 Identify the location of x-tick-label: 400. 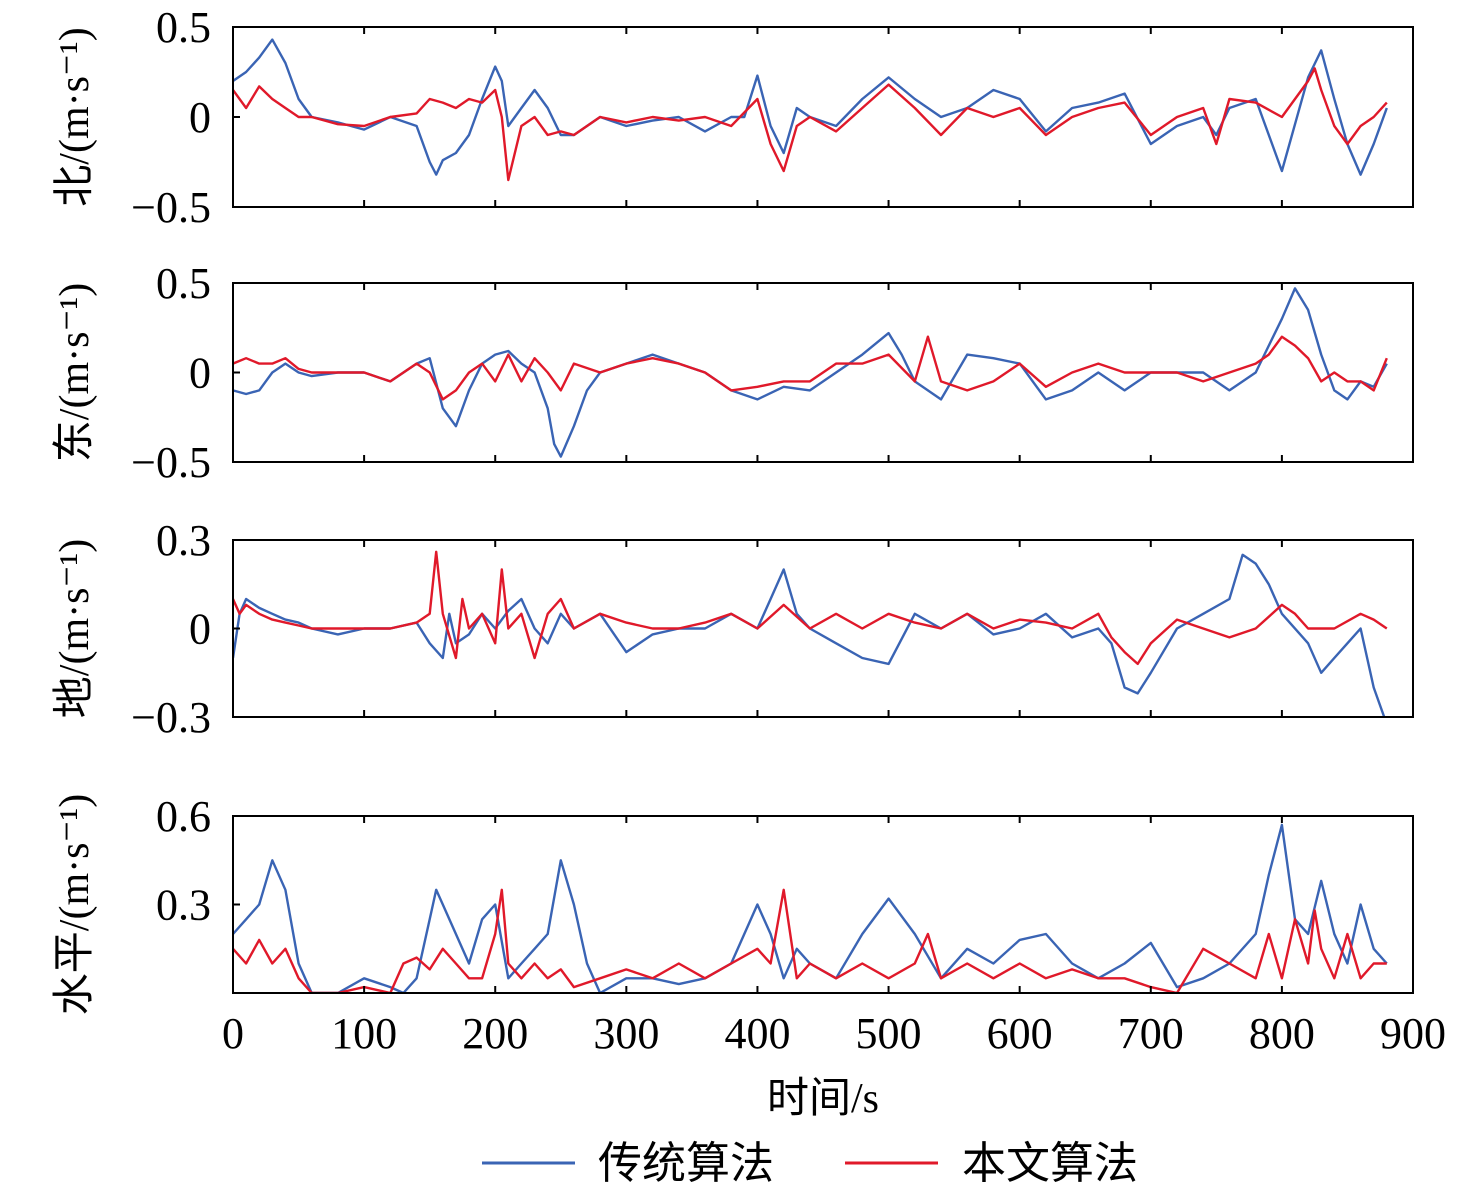
(757, 1033).